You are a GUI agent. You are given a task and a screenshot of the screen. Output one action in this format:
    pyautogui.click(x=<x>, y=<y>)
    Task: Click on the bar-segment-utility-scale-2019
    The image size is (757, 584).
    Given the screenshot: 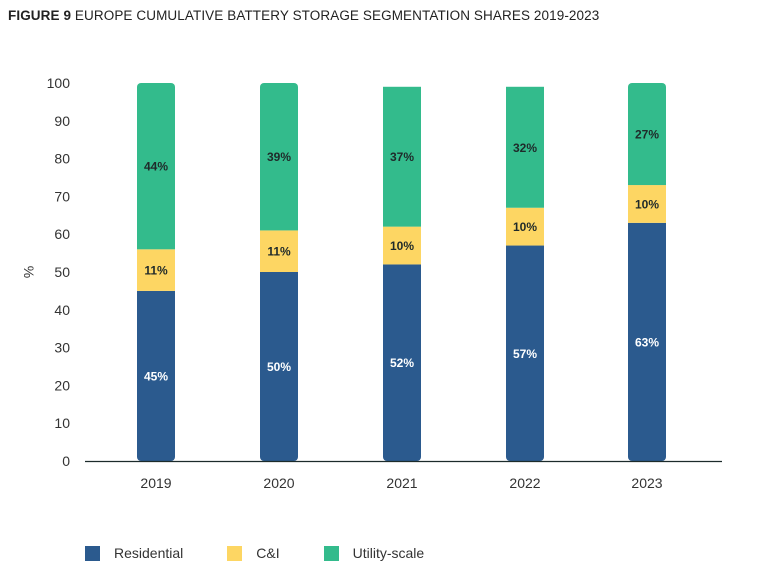 What is the action you would take?
    pyautogui.click(x=156, y=166)
    